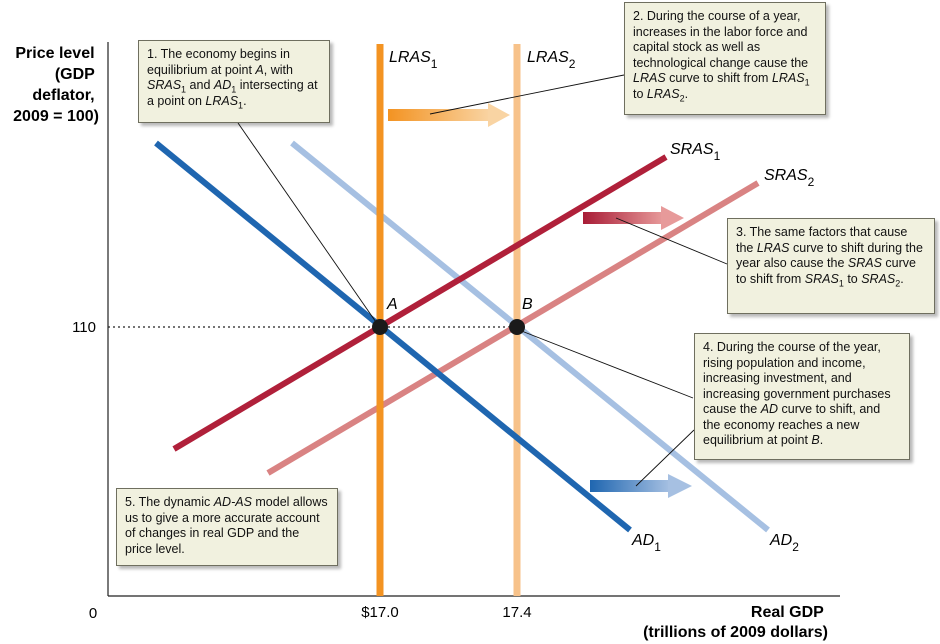  I want to click on sras-shift-arrow, so click(633, 218).